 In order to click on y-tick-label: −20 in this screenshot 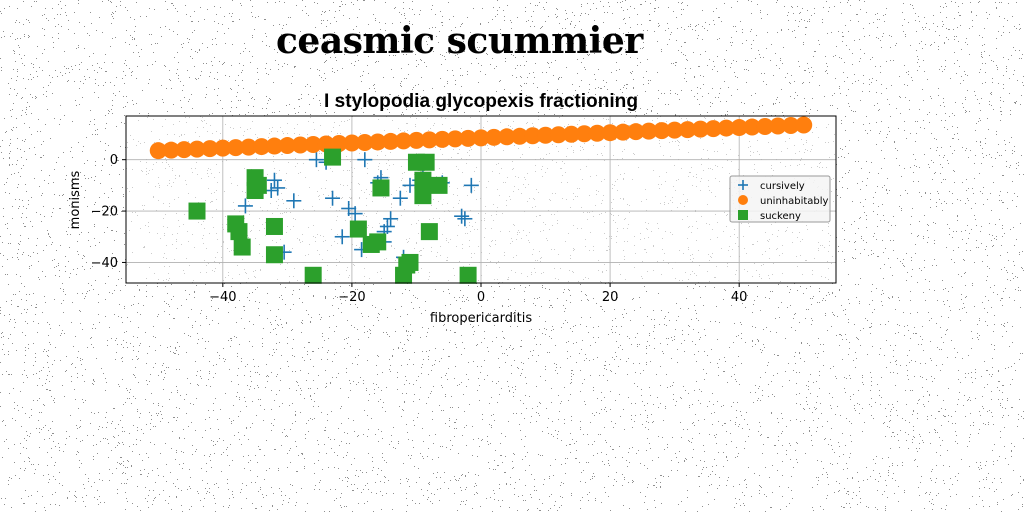, I will do `click(104, 212)`.